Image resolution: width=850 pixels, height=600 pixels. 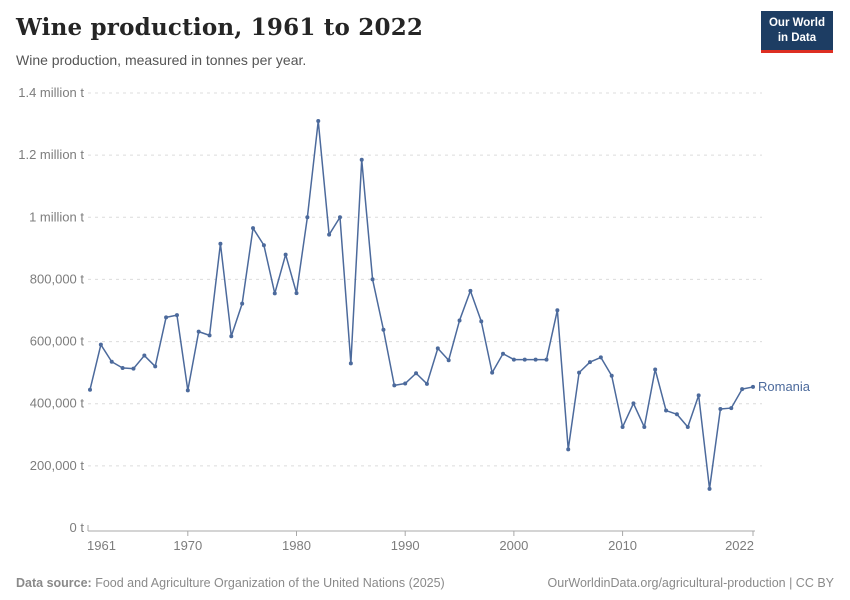 I want to click on x-tick-label: 2010, so click(x=622, y=545).